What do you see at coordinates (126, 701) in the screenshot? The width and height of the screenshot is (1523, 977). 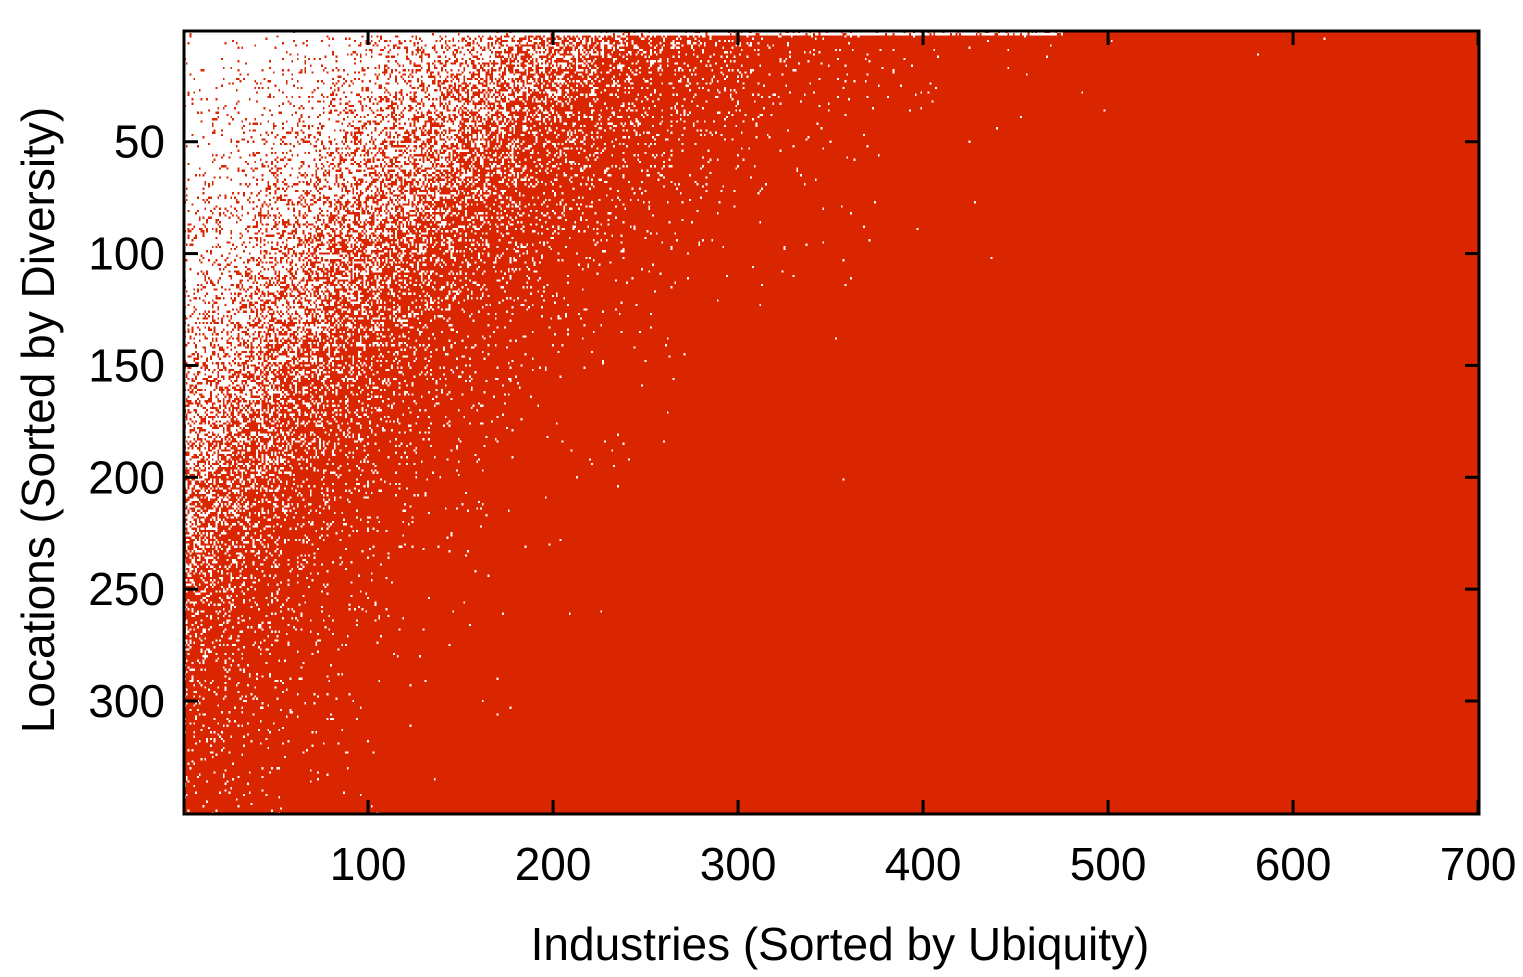 I see `y-tick-label: 300` at bounding box center [126, 701].